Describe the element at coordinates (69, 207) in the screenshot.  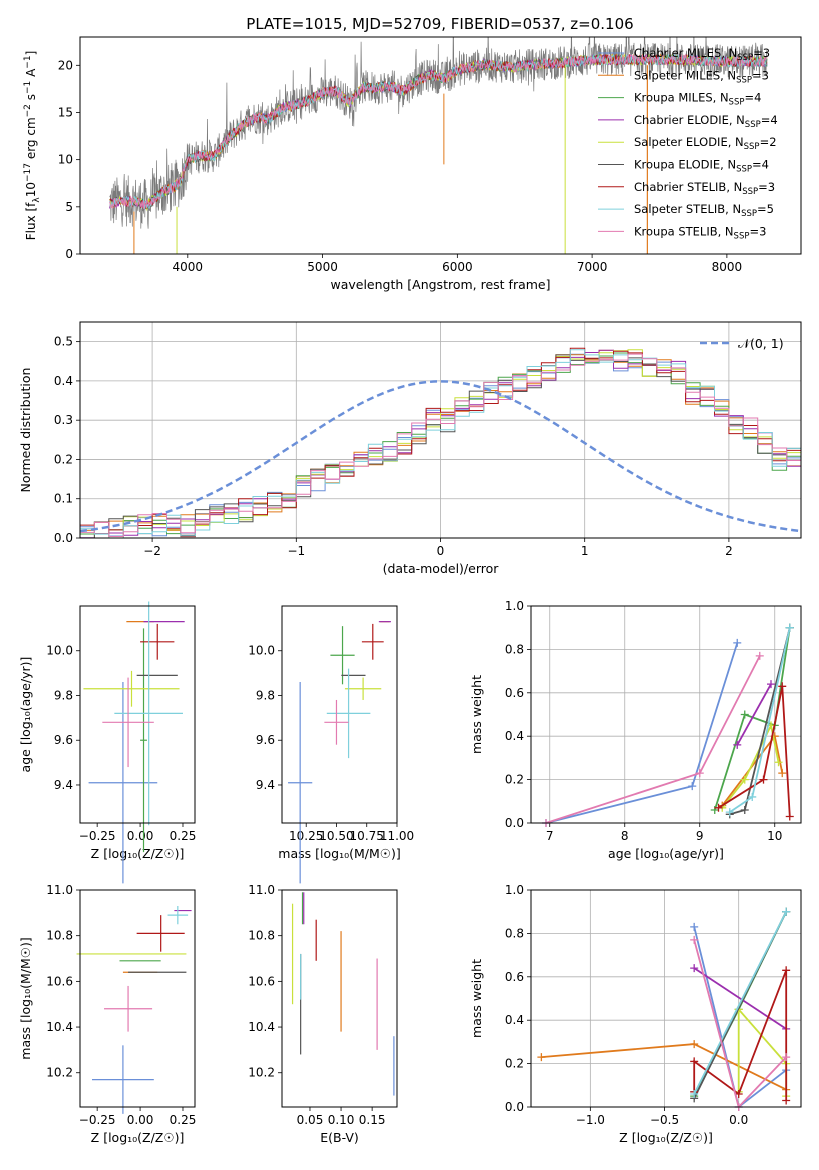
I see `y-tick-label: 5` at that location.